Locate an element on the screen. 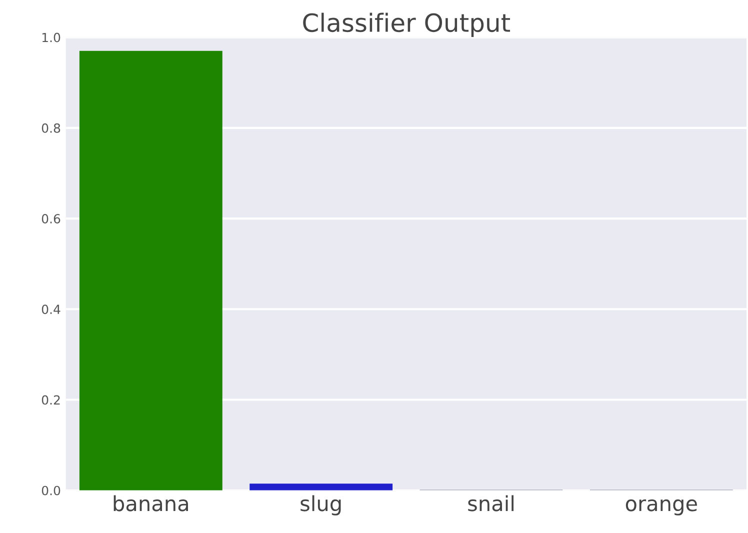  y-tick-label: 0.2 is located at coordinates (51, 400).